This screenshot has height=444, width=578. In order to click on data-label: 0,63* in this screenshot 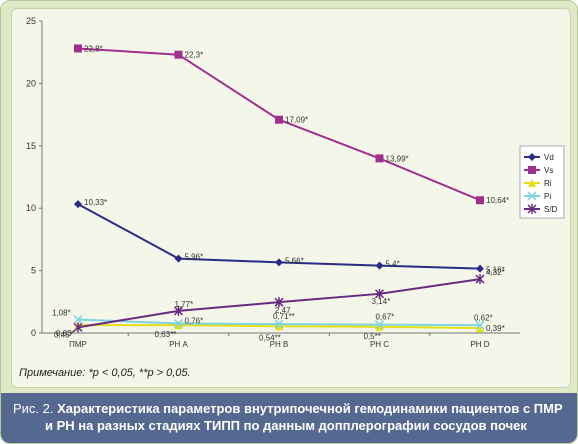, I will do `click(65, 333)`.